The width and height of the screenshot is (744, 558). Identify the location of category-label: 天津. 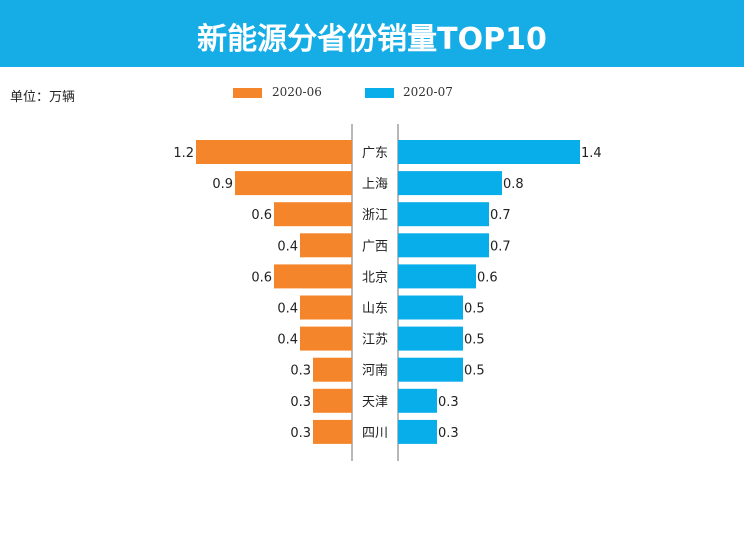
(375, 402).